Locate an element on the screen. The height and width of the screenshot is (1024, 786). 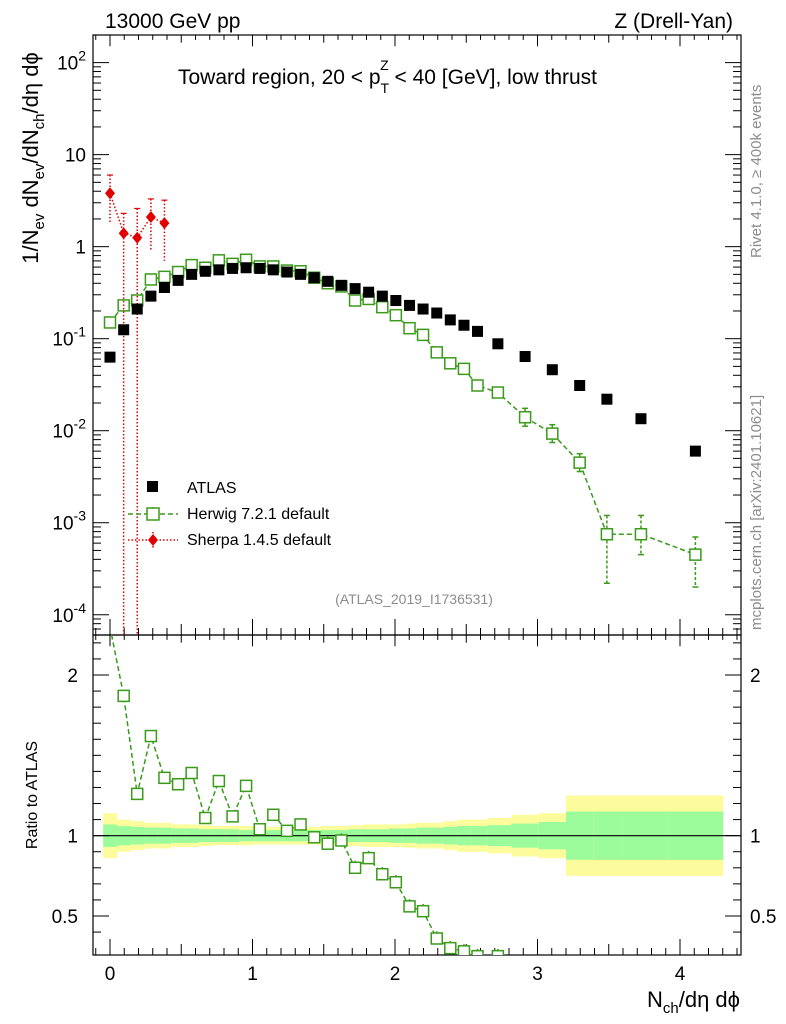
y-tick-label: 10 is located at coordinates (75, 156).